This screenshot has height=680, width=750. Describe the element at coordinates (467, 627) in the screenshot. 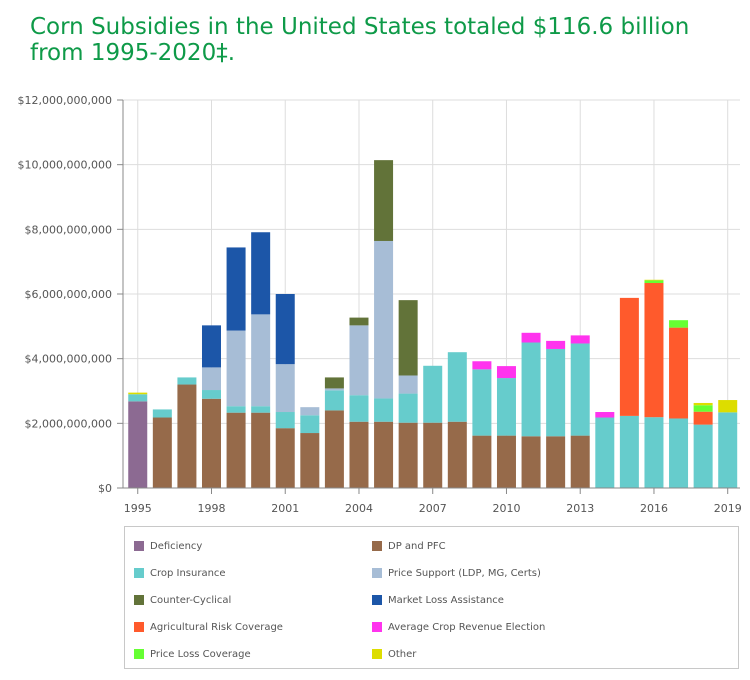

I see `legend-label: Average Crop Revenue Election` at that location.